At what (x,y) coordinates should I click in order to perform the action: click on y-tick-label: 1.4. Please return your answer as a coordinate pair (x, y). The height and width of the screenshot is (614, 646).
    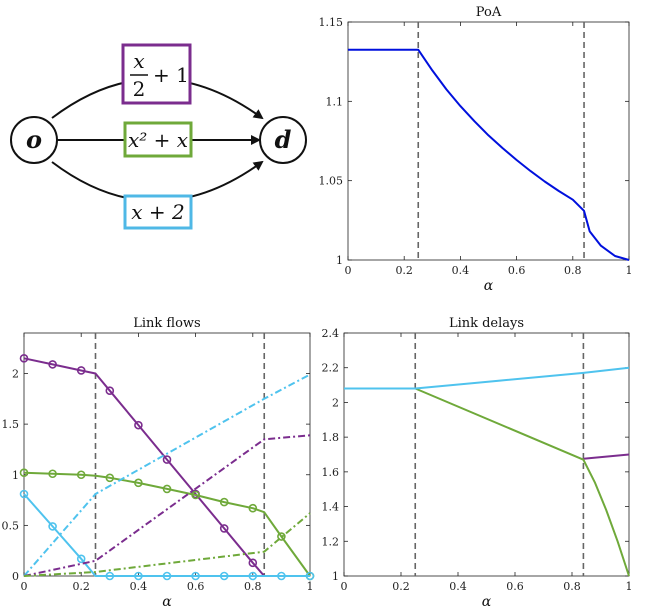
    Looking at the image, I should click on (331, 507).